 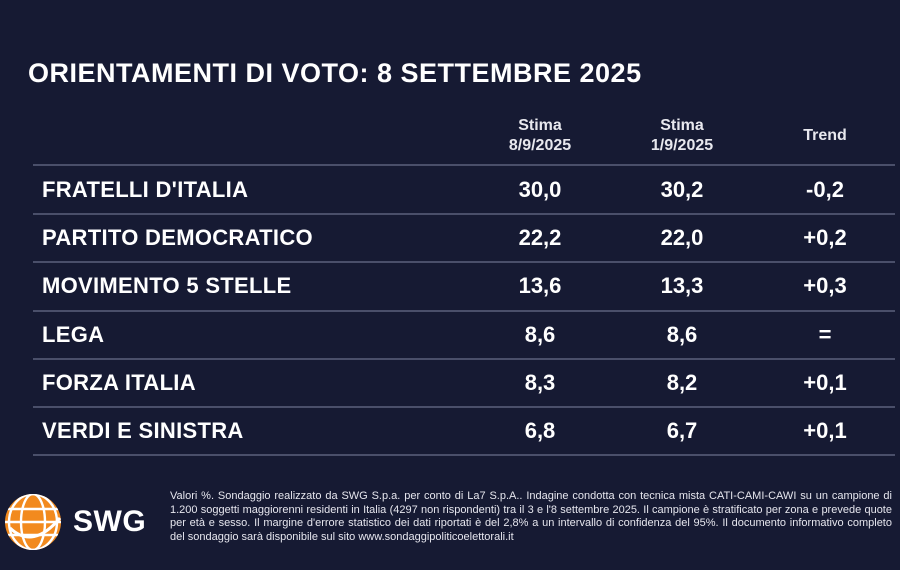 What do you see at coordinates (167, 286) in the screenshot?
I see `party-name: MOVIMENTO 5 STELLE` at bounding box center [167, 286].